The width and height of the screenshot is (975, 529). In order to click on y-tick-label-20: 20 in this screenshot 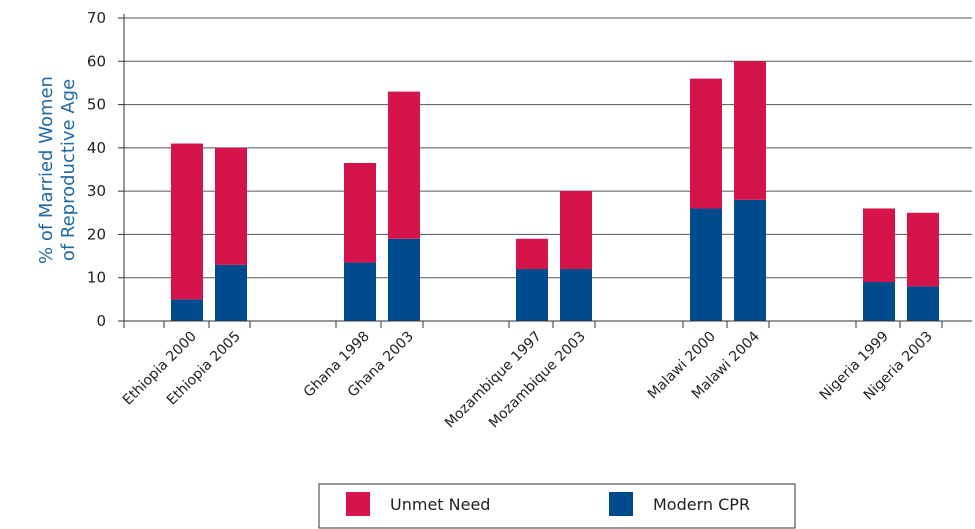, I will do `click(96, 234)`.